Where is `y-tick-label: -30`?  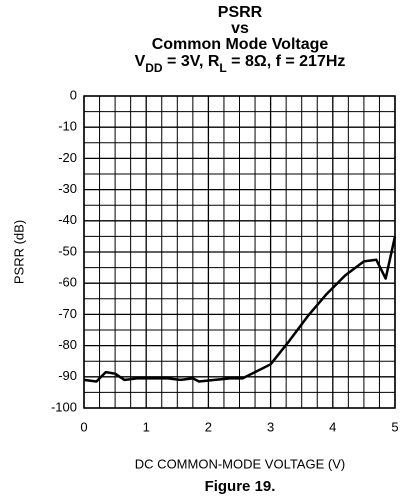 y-tick-label: -30 is located at coordinates (67, 188).